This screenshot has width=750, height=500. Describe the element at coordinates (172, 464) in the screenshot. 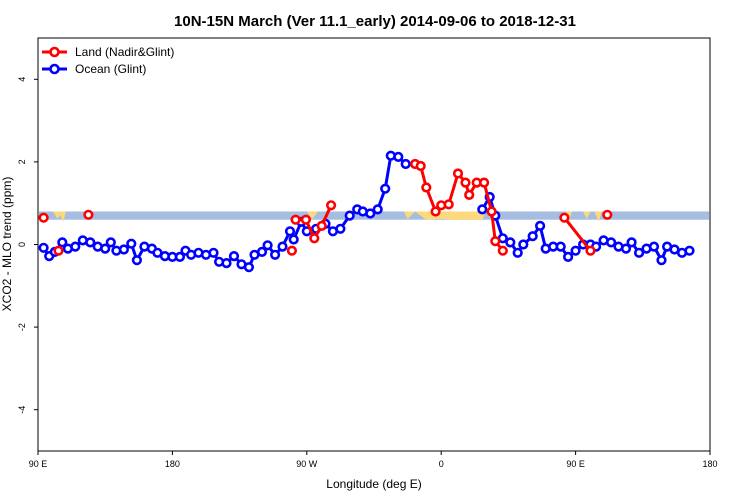

I see `x-tick-label-1: 180` at that location.